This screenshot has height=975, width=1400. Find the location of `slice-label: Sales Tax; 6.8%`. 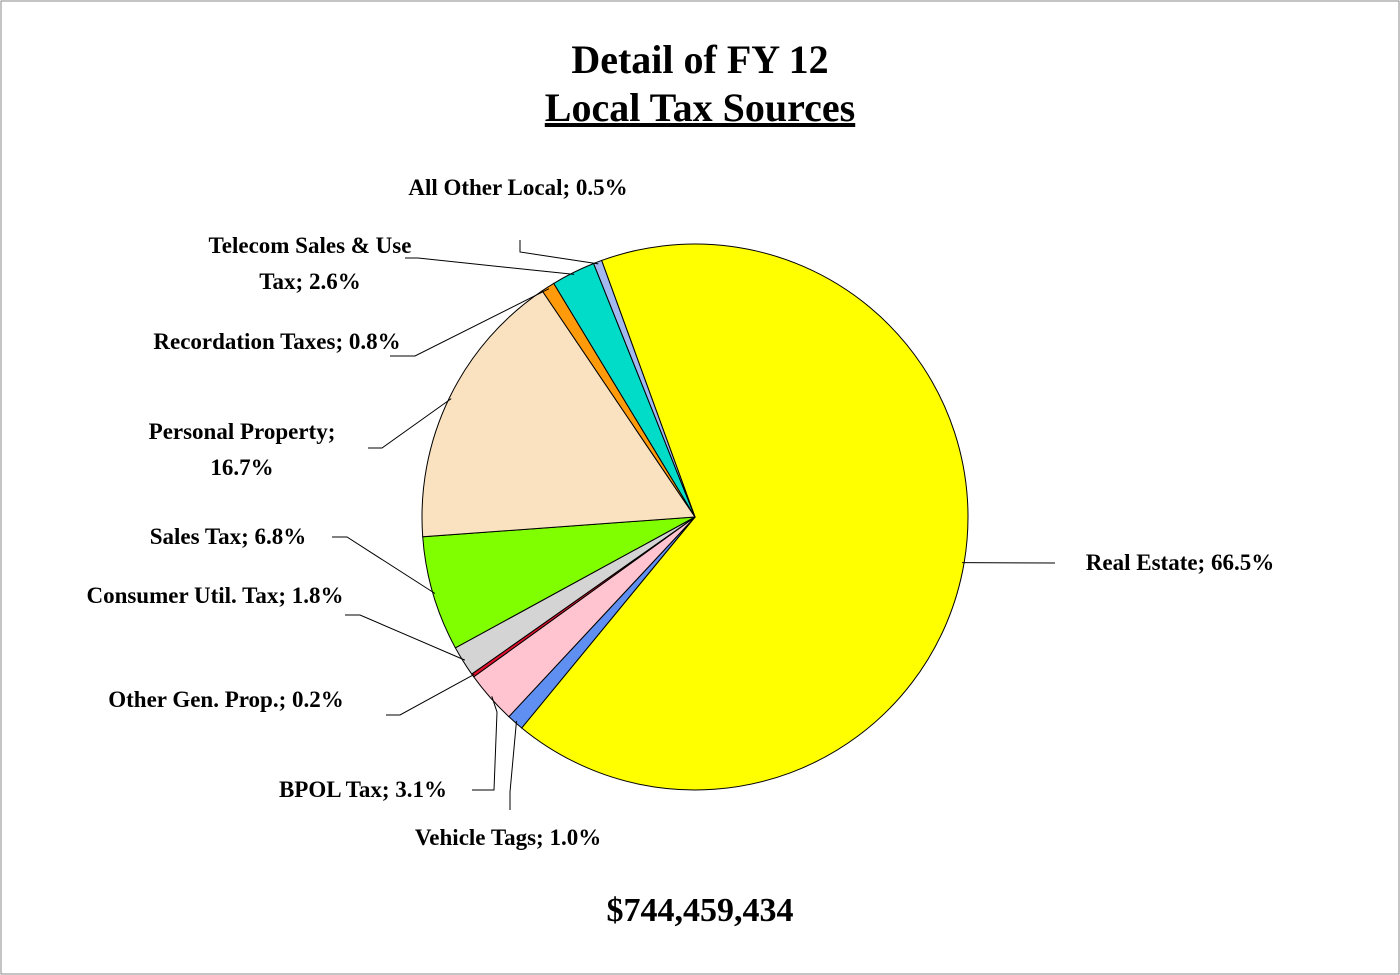

slice-label: Sales Tax; 6.8% is located at coordinates (228, 537).